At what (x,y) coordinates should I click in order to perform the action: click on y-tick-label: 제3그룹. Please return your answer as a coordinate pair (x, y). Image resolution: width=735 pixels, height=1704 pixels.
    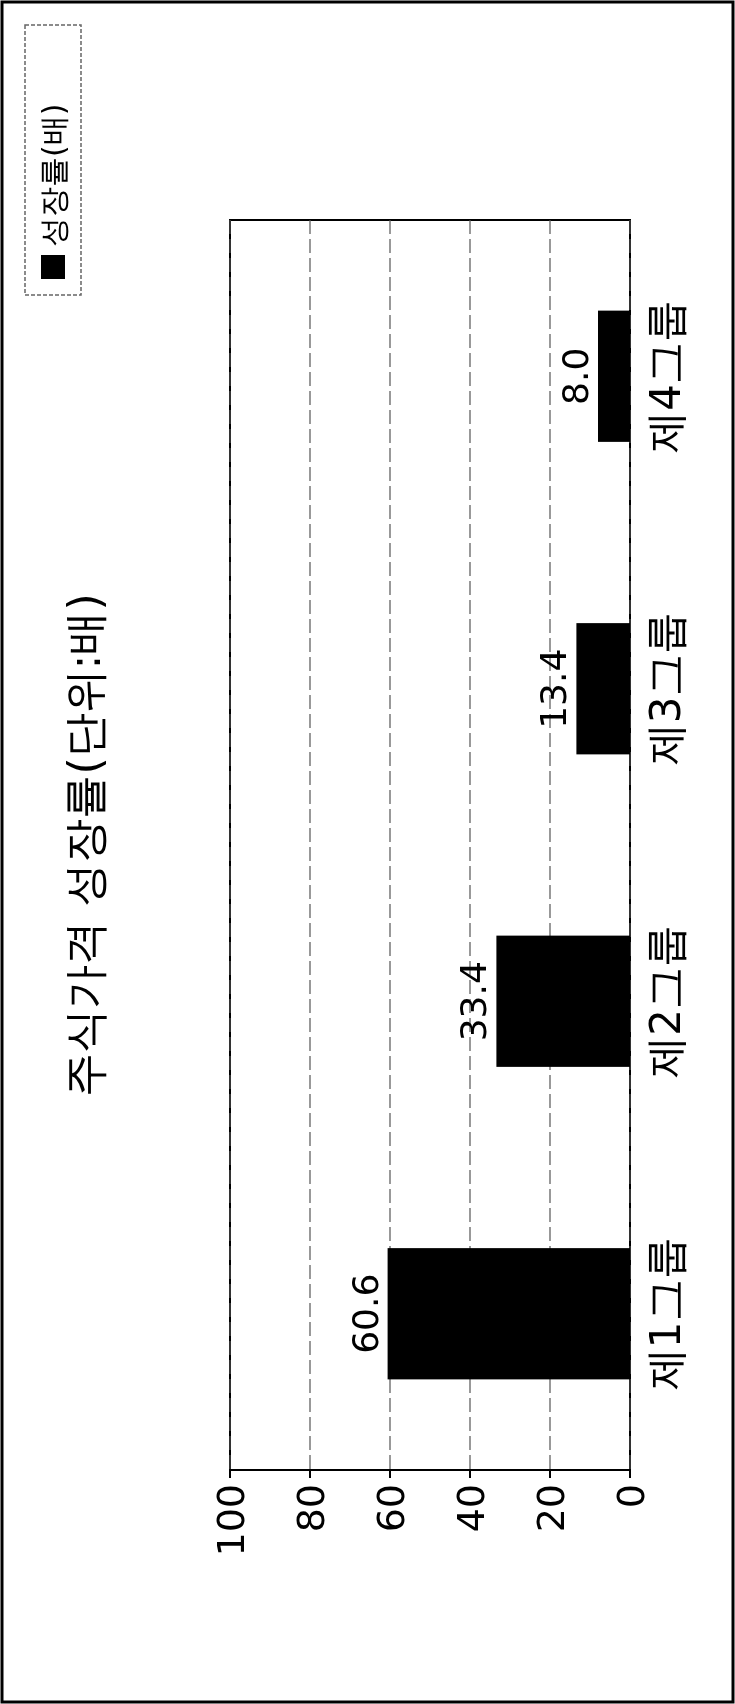
    Looking at the image, I should click on (665, 689).